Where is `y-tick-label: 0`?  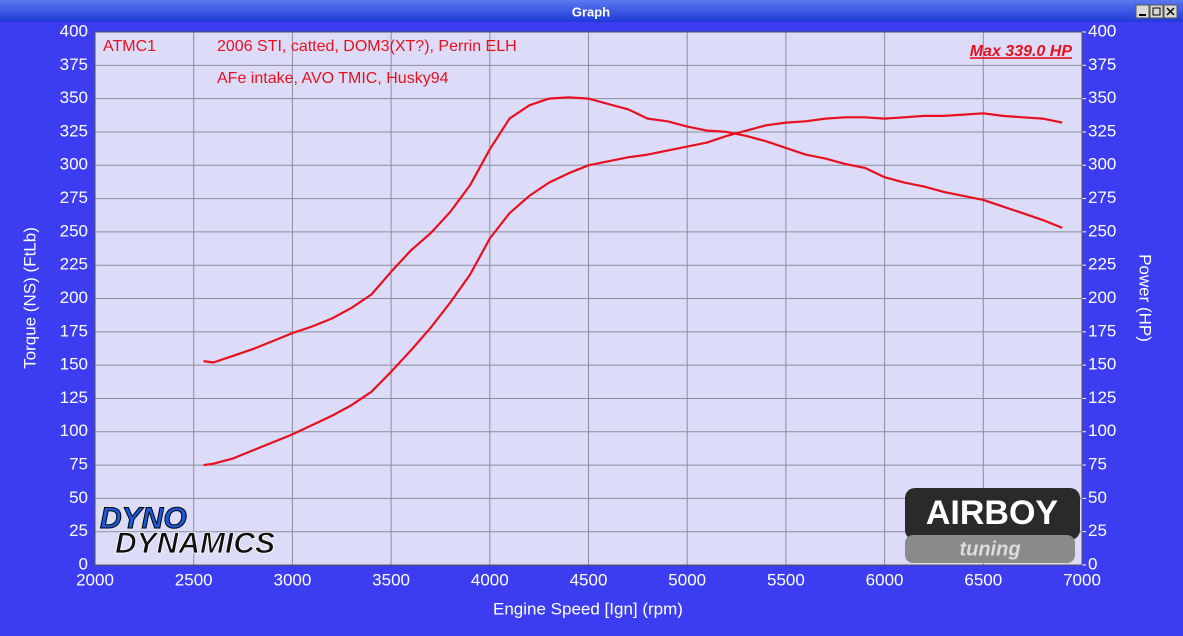 y-tick-label: 0 is located at coordinates (83, 563).